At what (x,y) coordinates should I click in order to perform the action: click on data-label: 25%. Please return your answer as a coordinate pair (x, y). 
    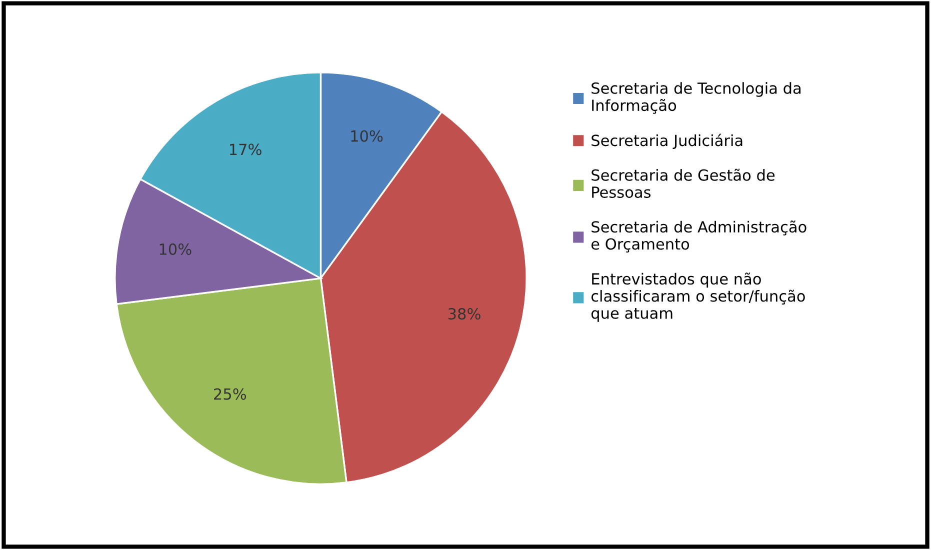
    Looking at the image, I should click on (230, 394).